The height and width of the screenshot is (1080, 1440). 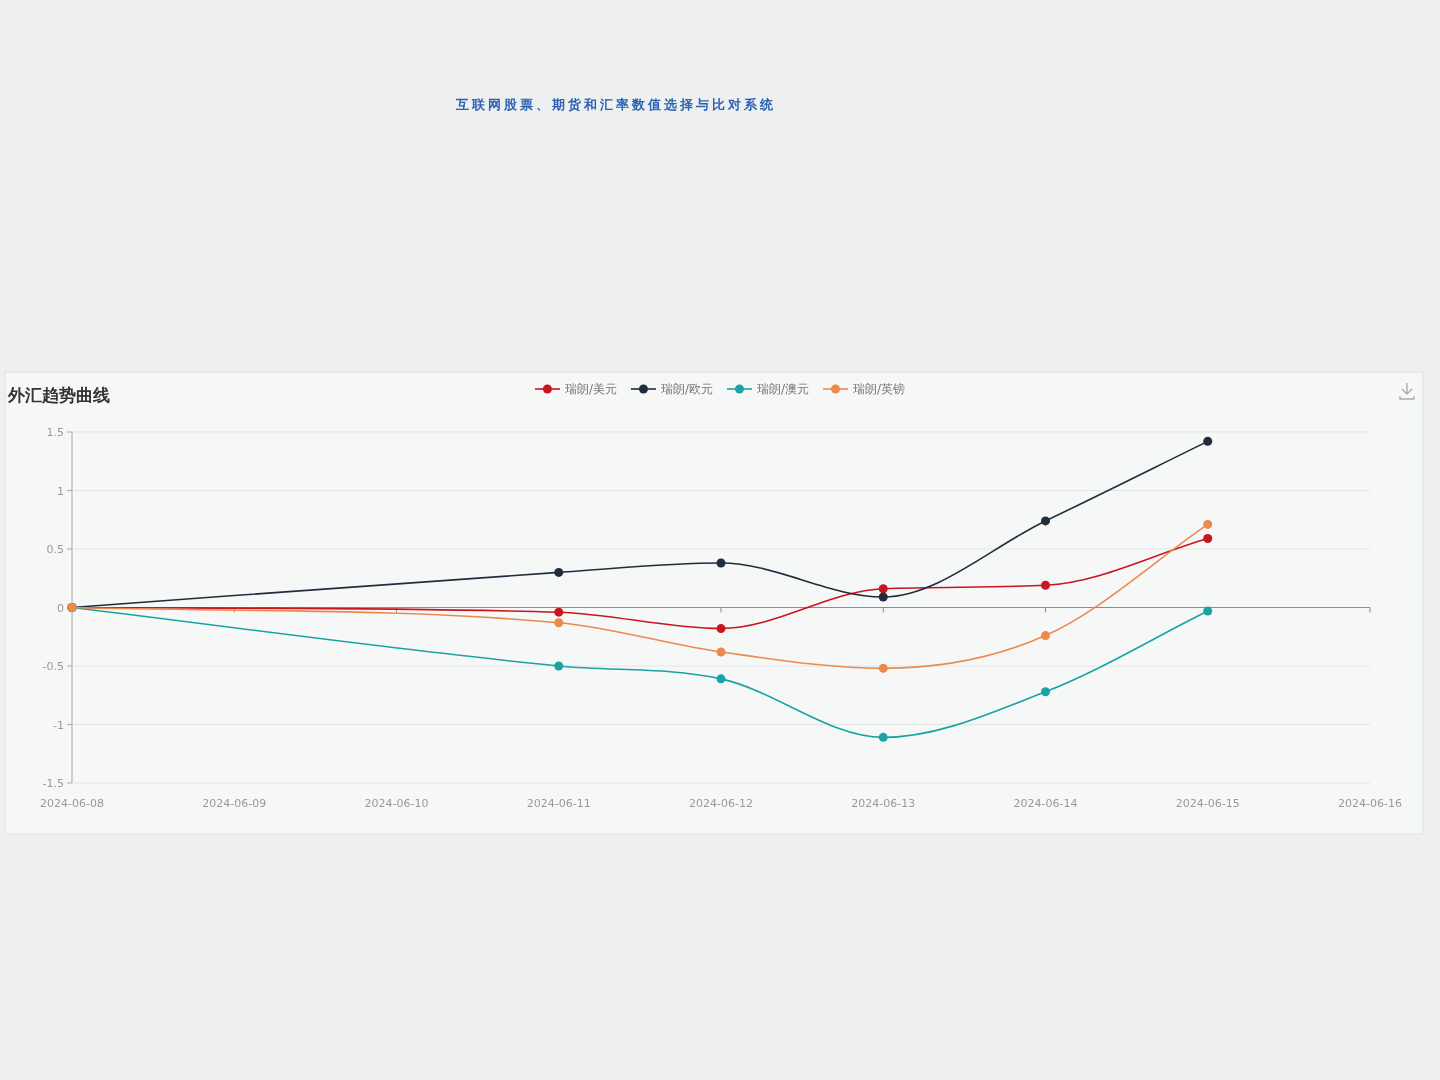 What do you see at coordinates (234, 803) in the screenshot?
I see `x-tick-label: 2024-06-09` at bounding box center [234, 803].